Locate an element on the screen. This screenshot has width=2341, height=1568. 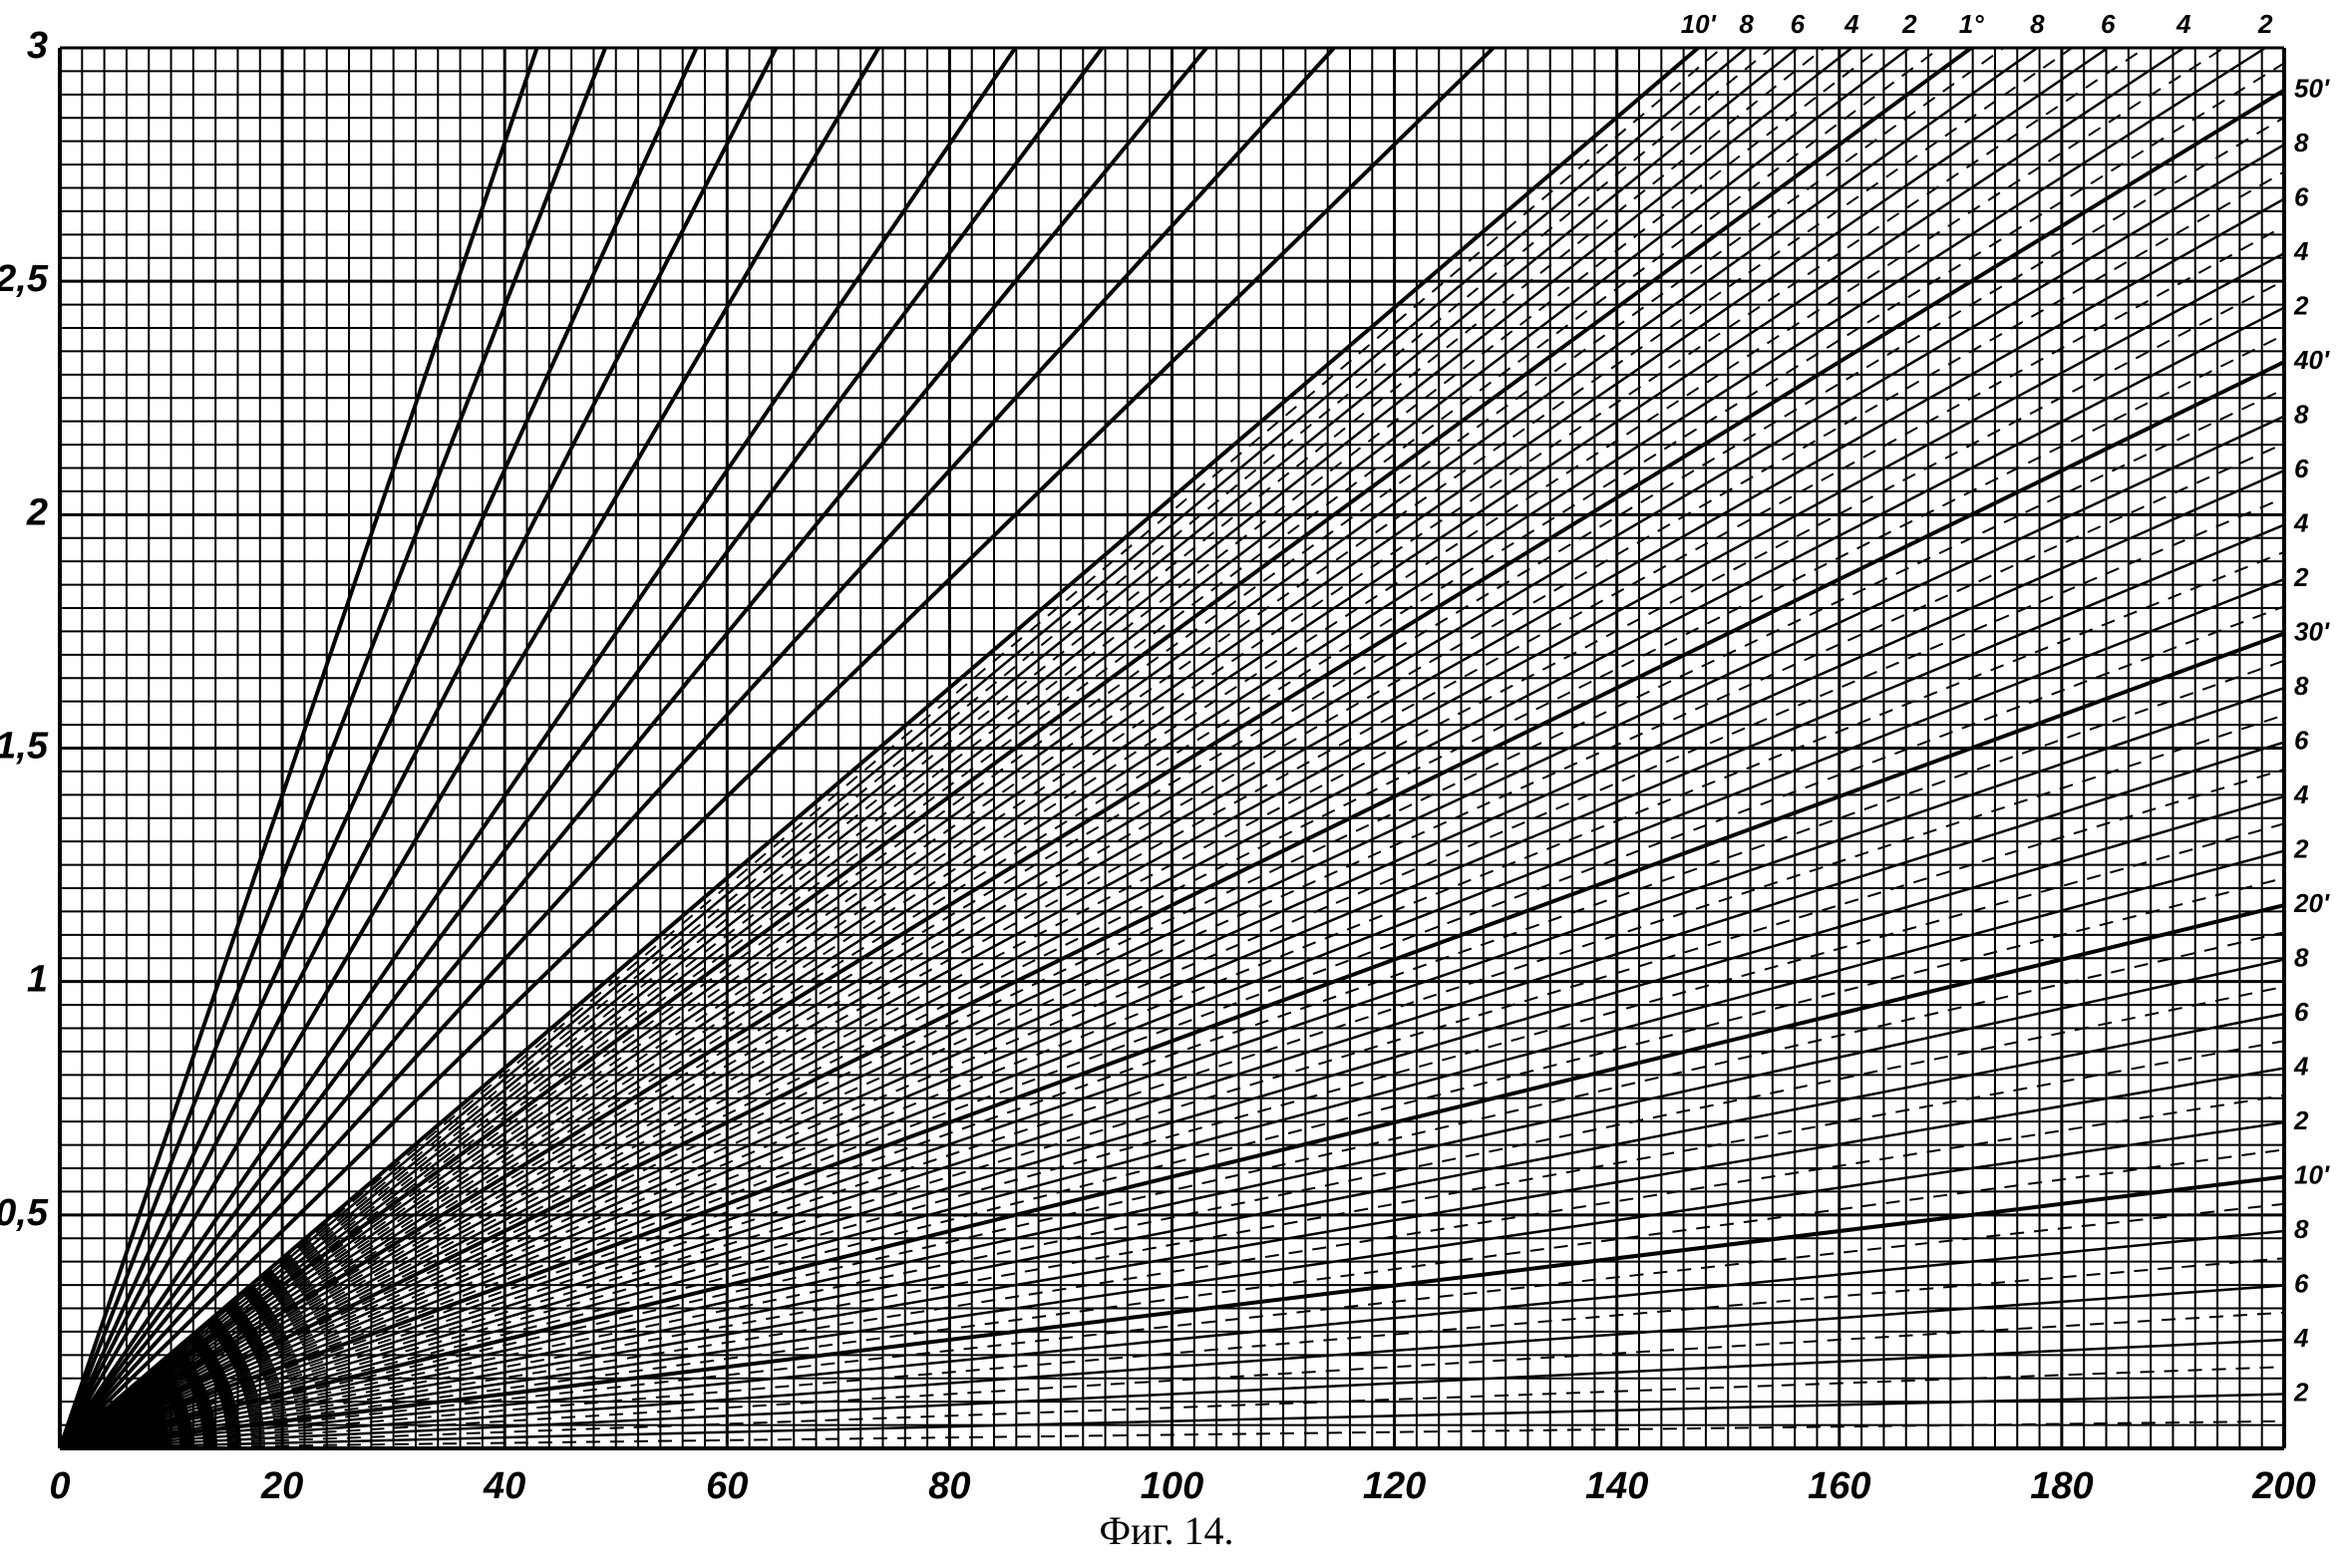
x-tick-label: 160 is located at coordinates (1839, 1486).